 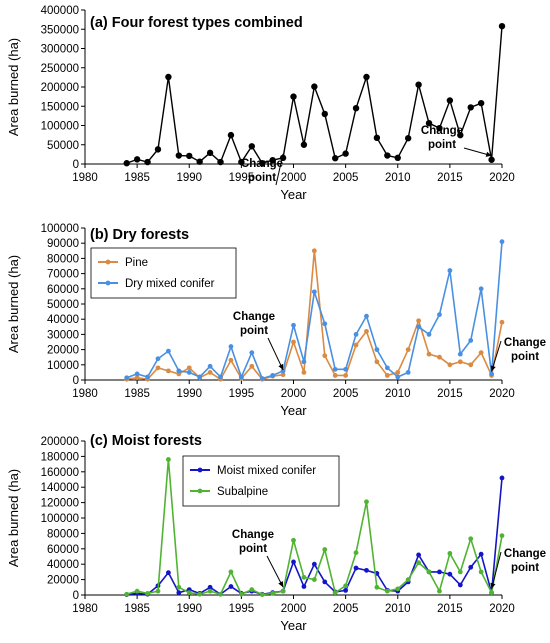 I want to click on y-tick-label: 400000, so click(x=60, y=11).